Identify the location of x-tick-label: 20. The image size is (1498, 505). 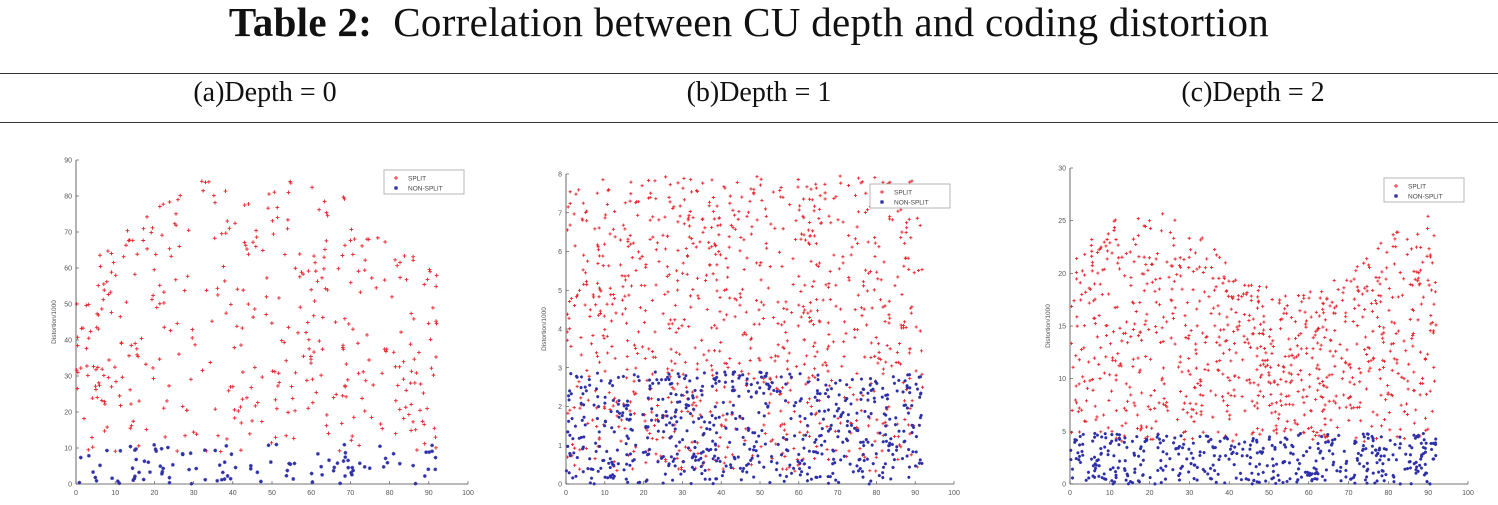
(1150, 493).